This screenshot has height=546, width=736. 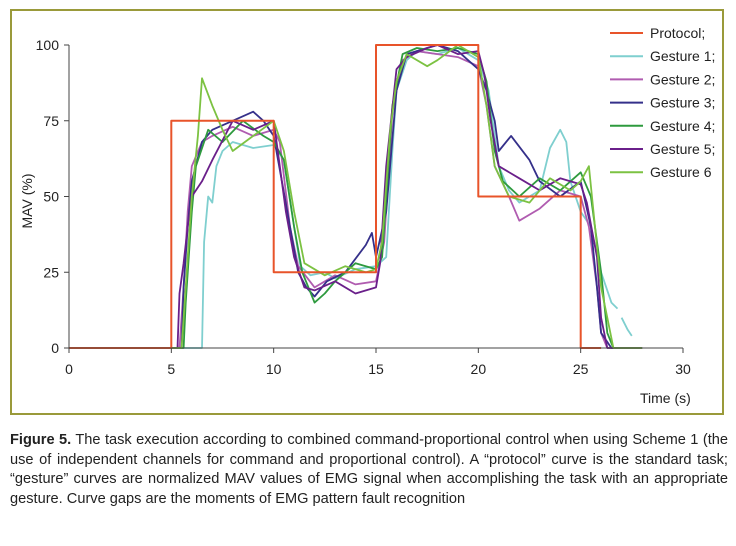 I want to click on legend-label: Gesture 5;, so click(x=682, y=149).